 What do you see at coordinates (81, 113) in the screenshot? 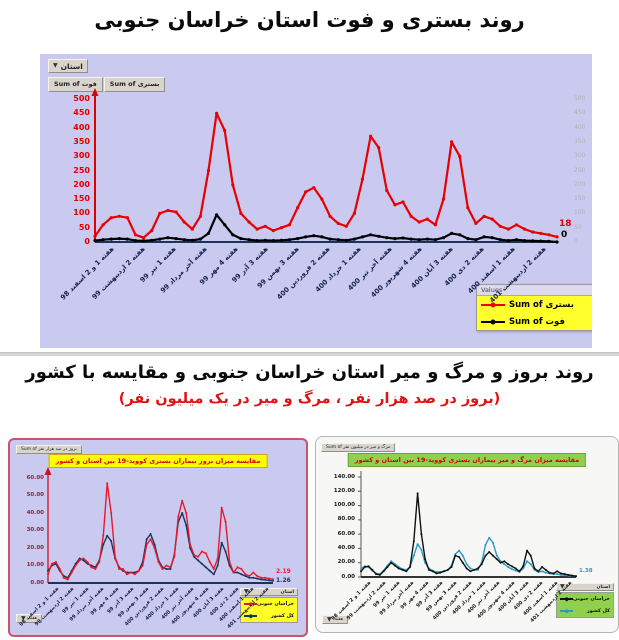
I see `y-tick-label: 450` at bounding box center [81, 113].